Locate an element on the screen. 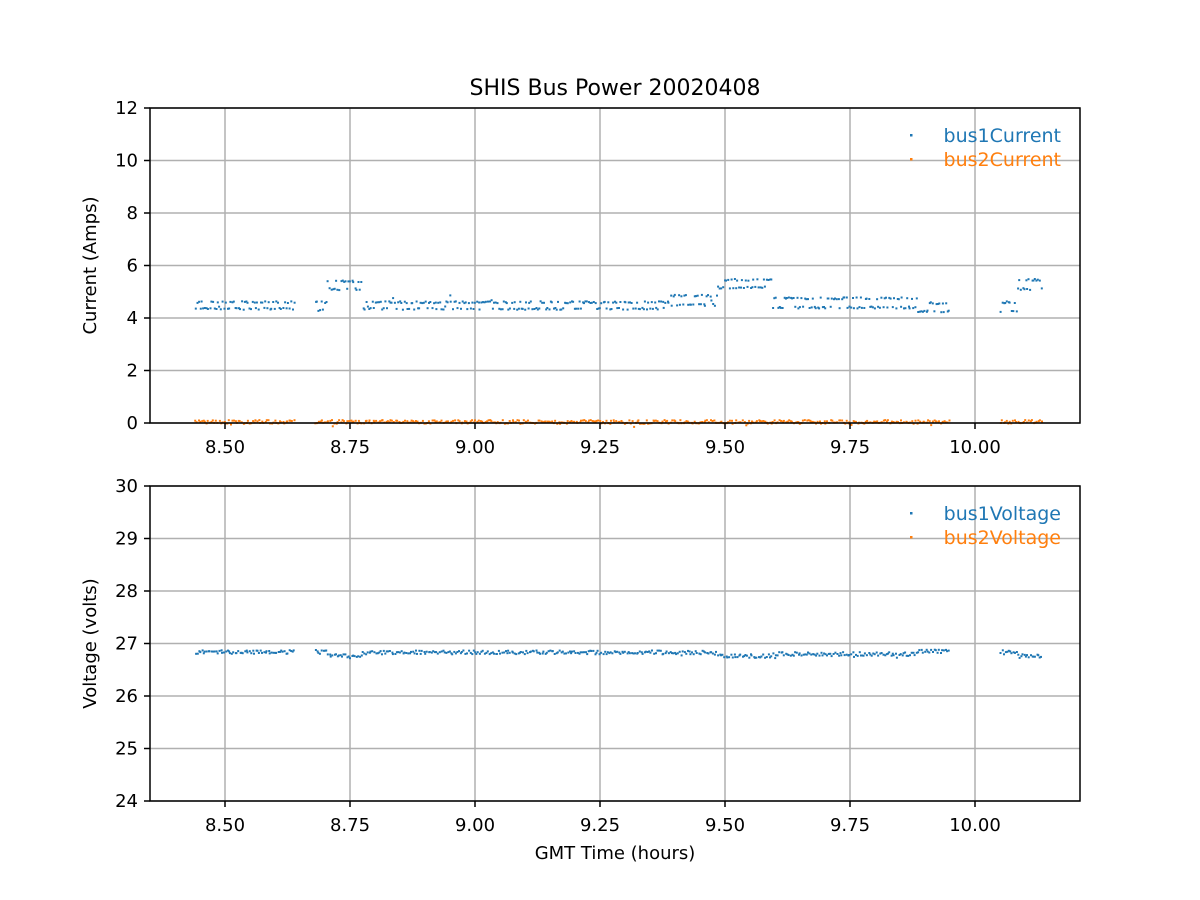 This screenshot has width=1200, height=900. y-tick-label: 26 is located at coordinates (126, 696).